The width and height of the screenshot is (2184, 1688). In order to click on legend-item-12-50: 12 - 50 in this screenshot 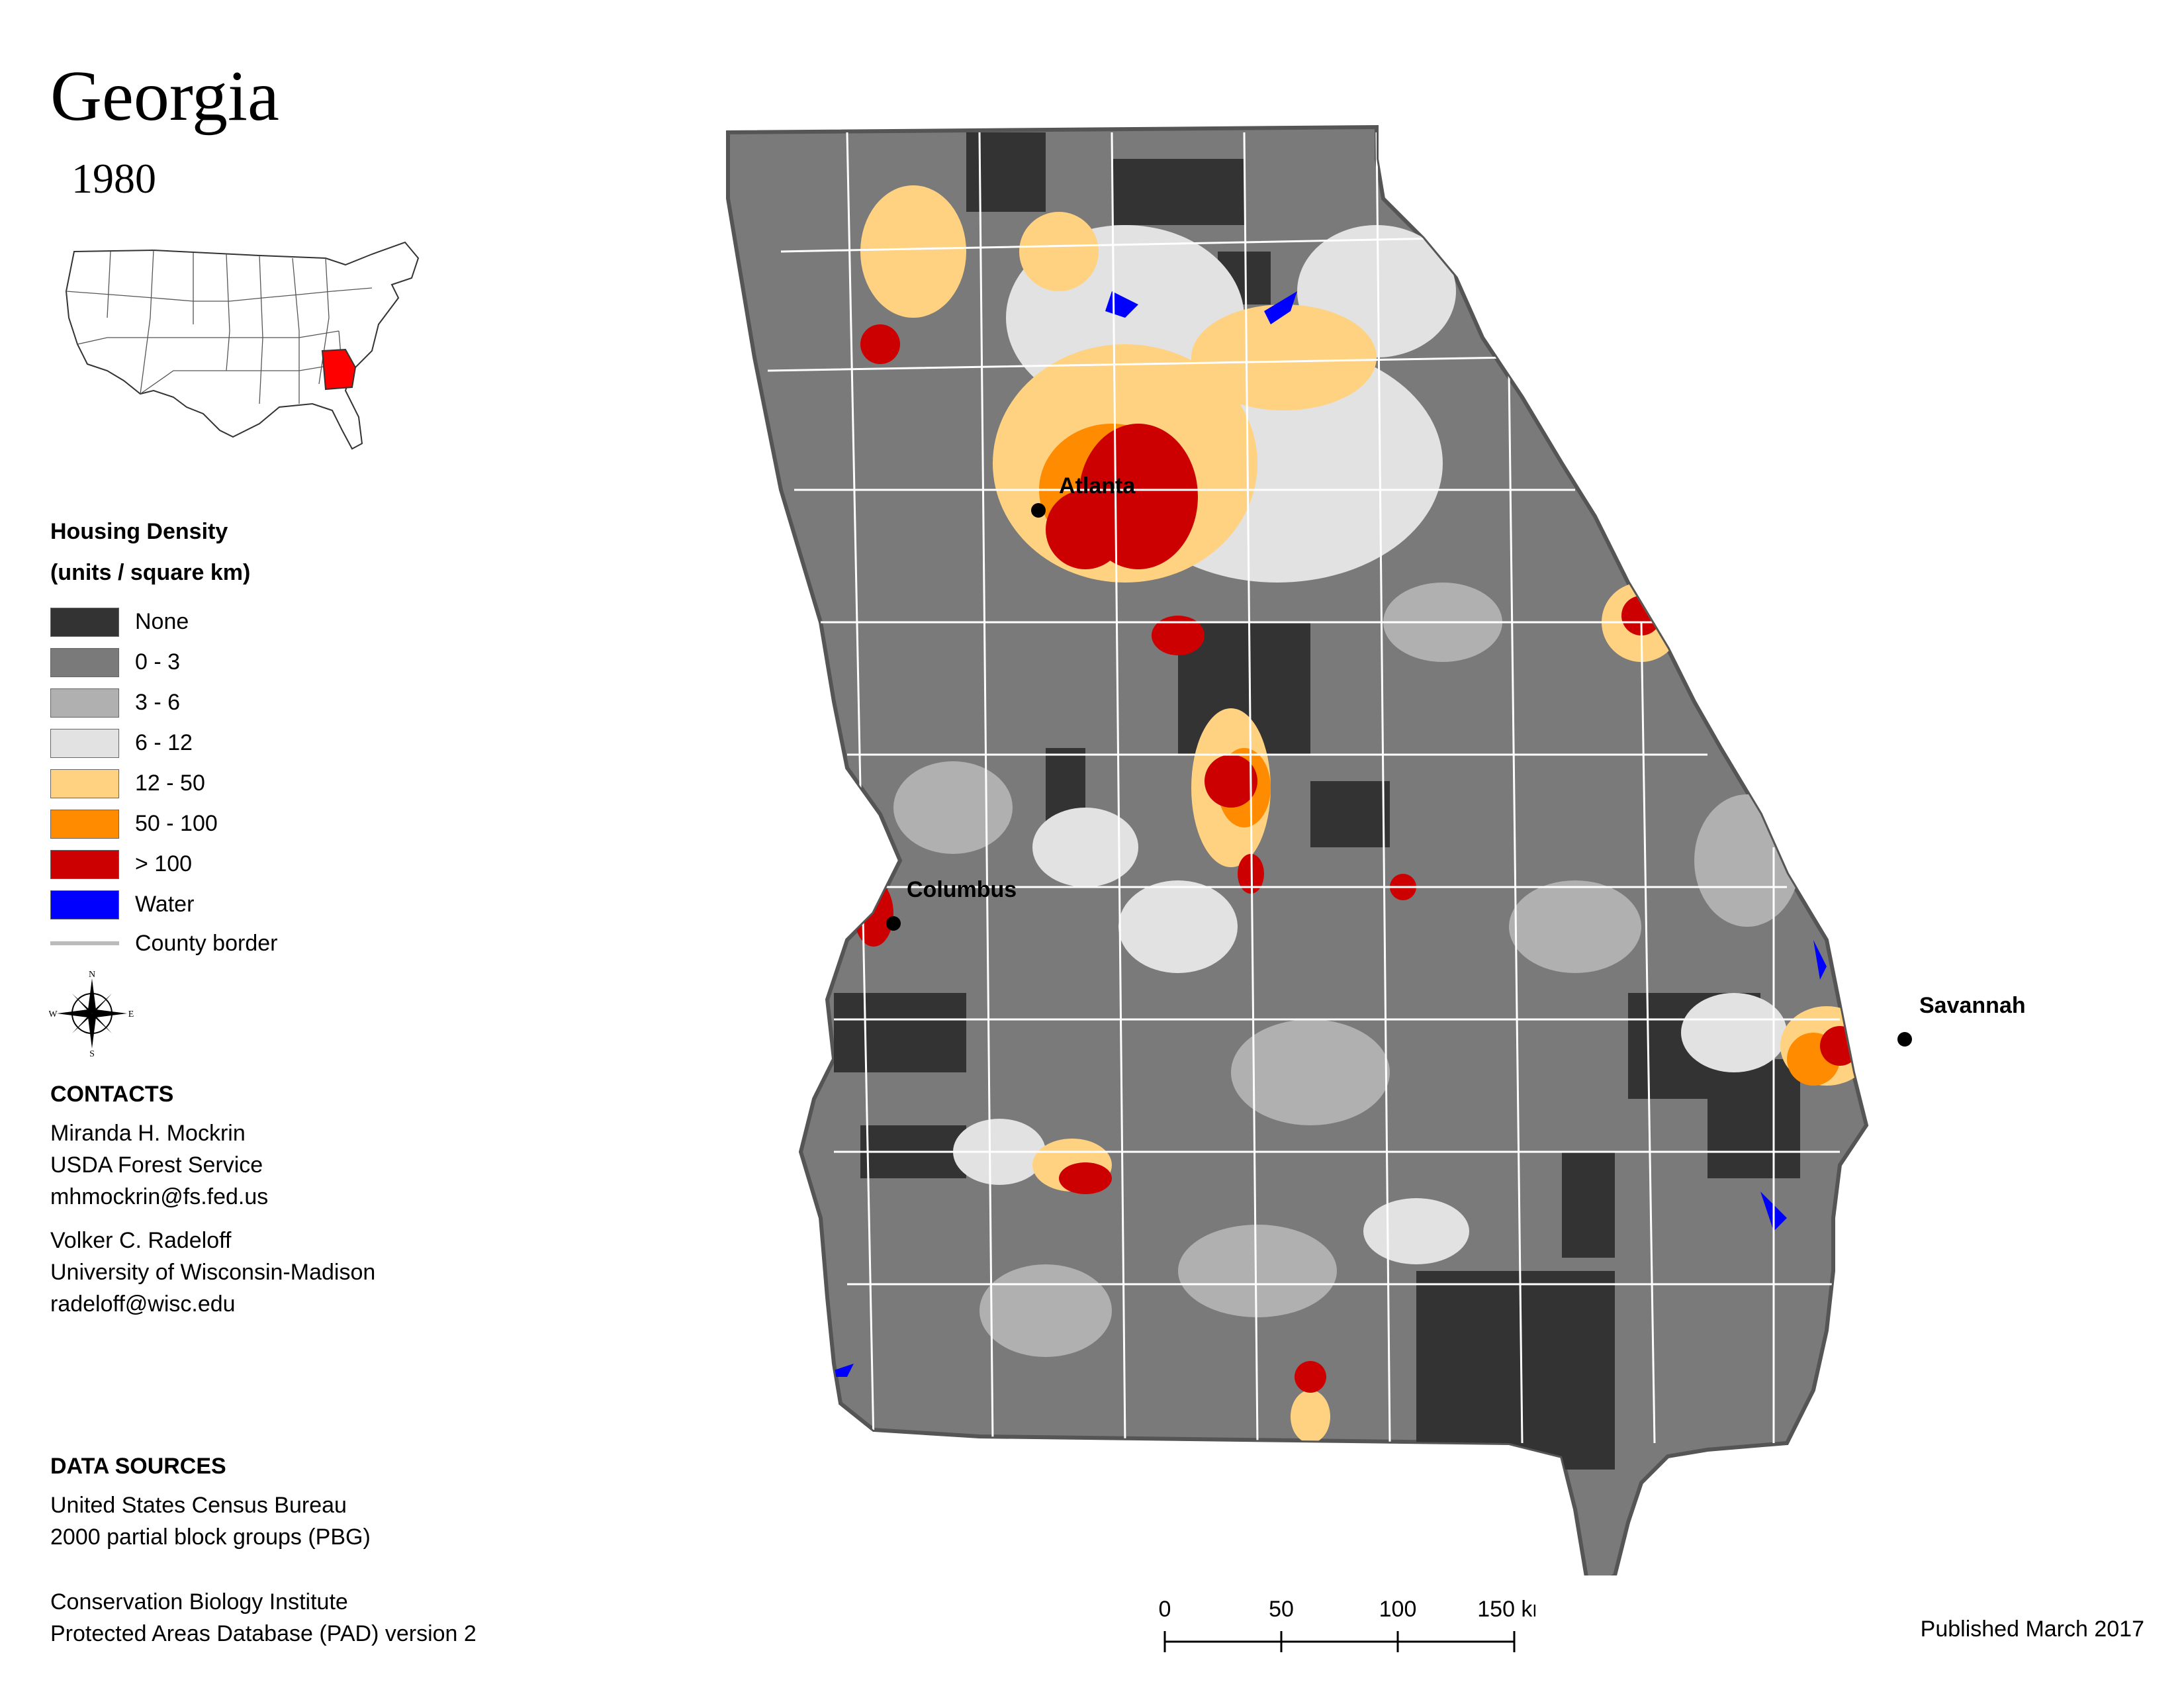, I will do `click(248, 782)`.